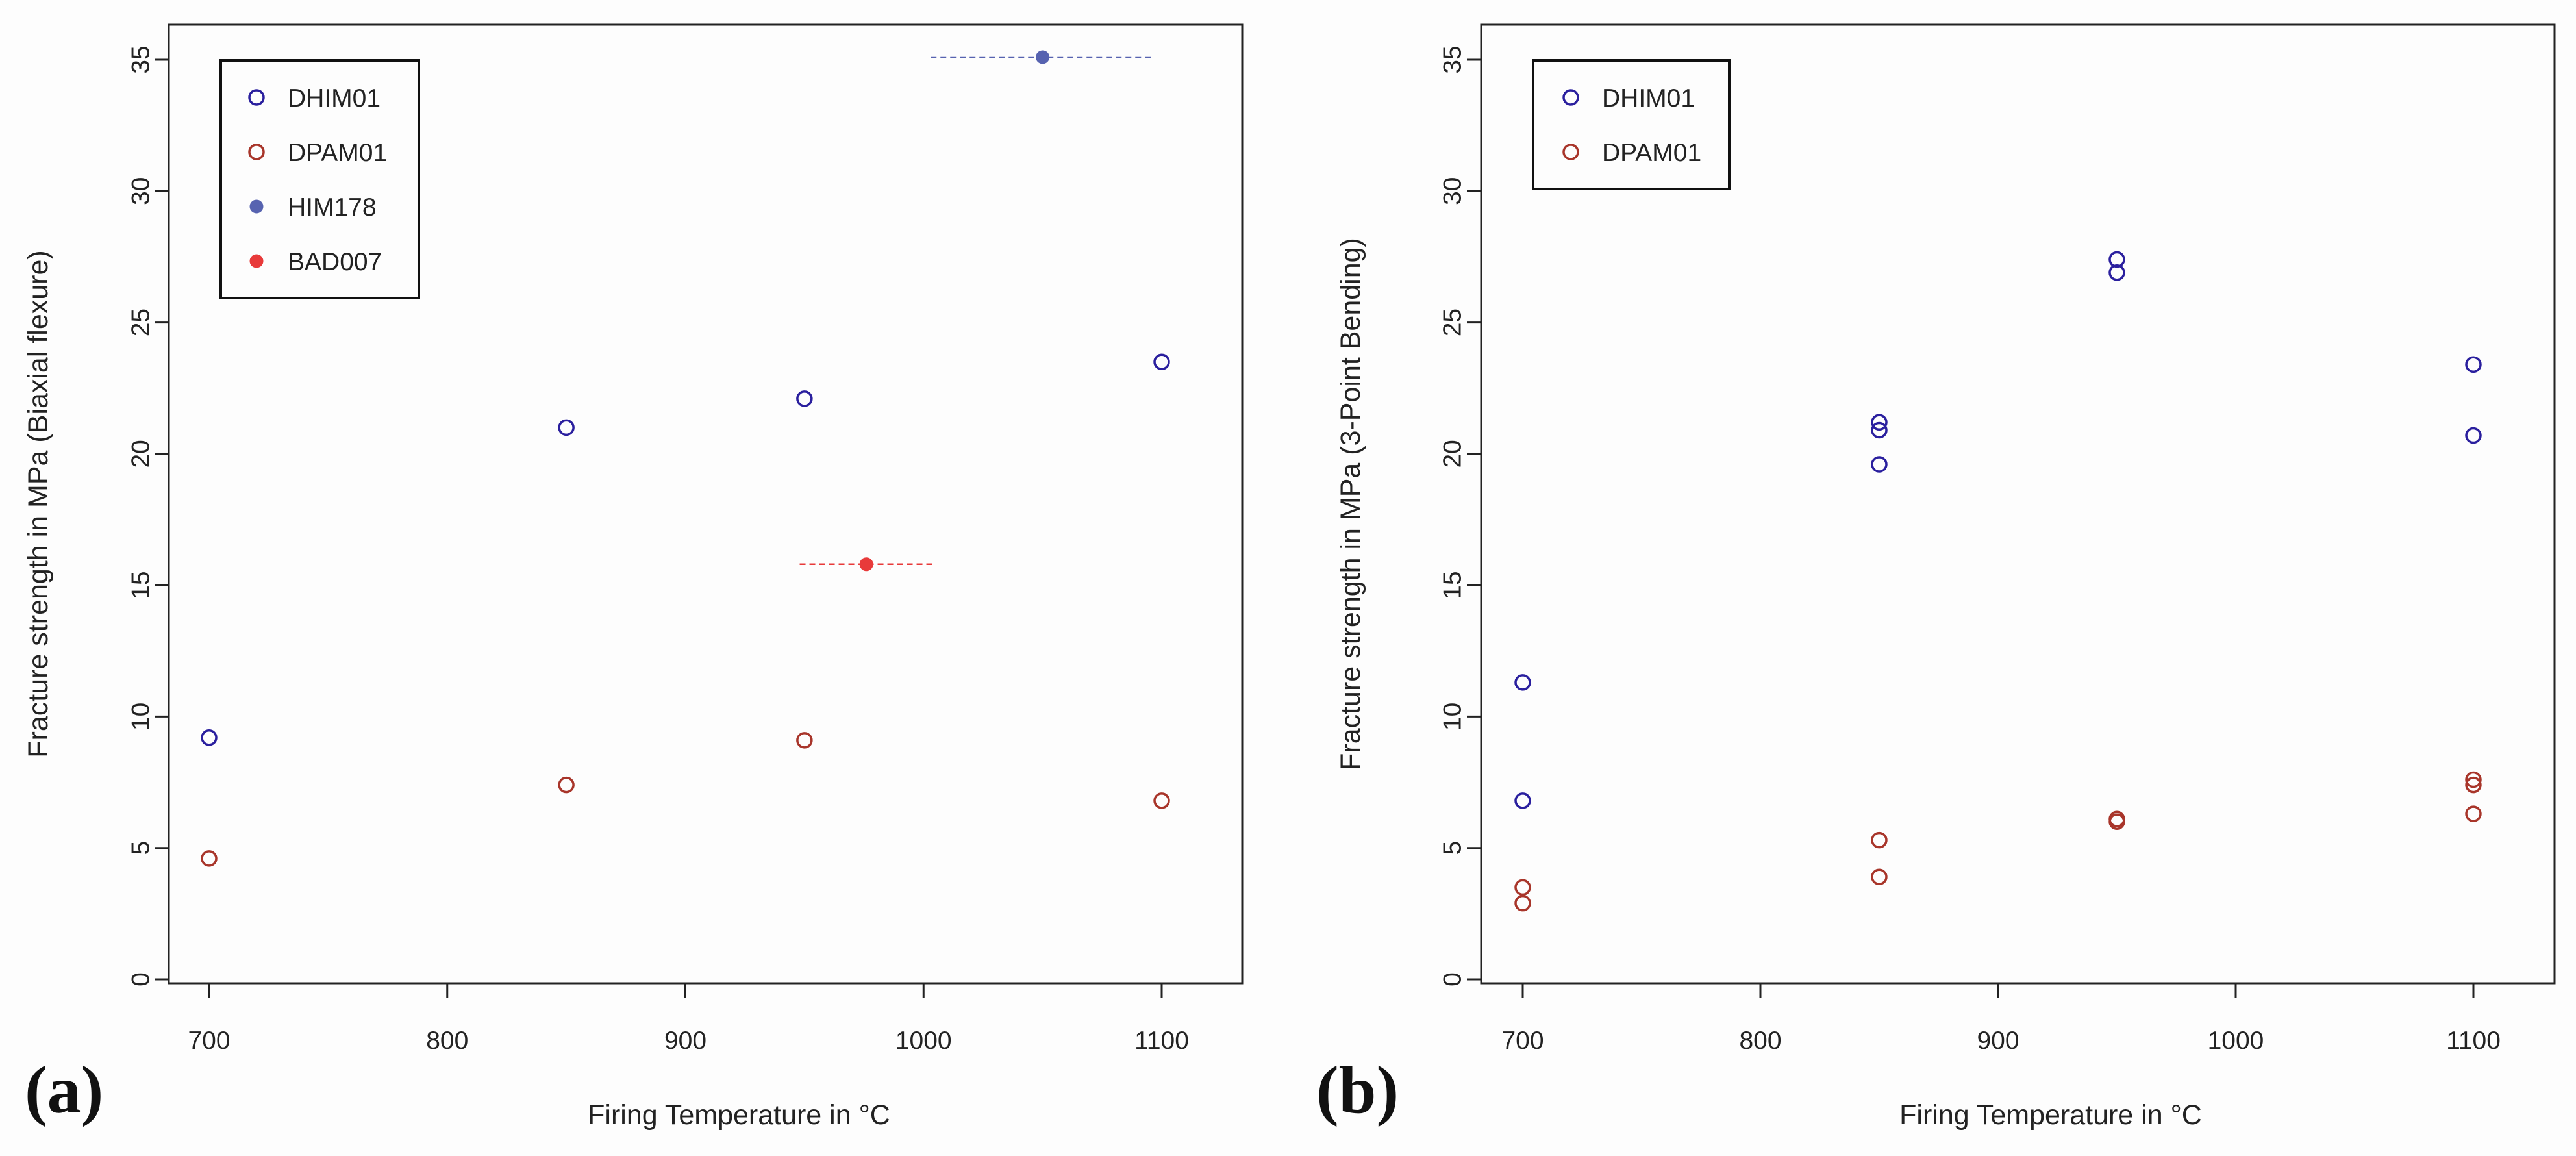 This screenshot has width=2576, height=1156. I want to click on legend-b: DHIM01 DPAM01, so click(1631, 125).